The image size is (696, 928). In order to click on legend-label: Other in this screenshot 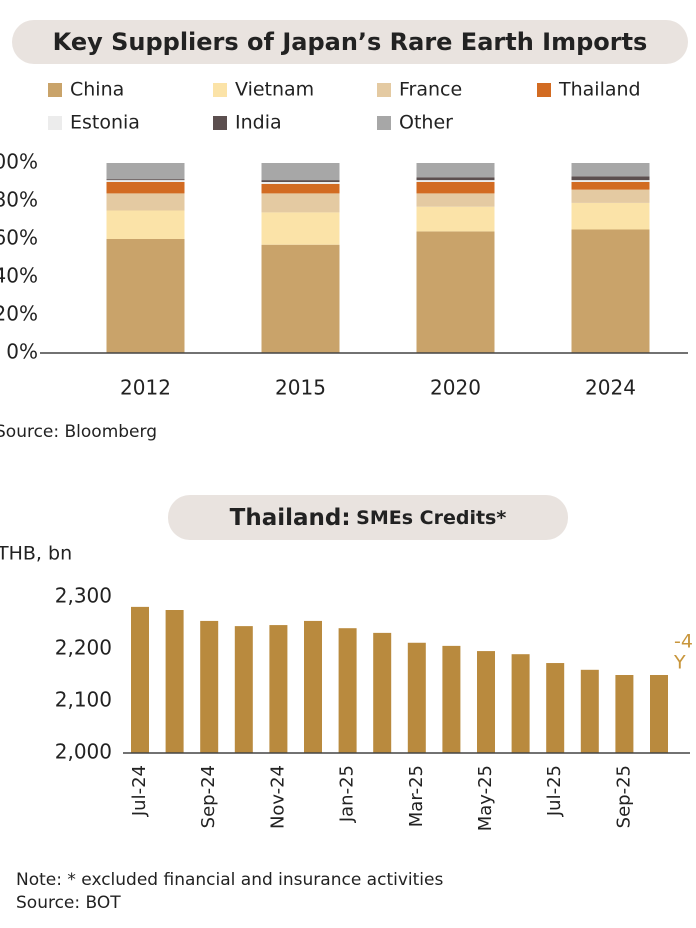, I will do `click(426, 123)`.